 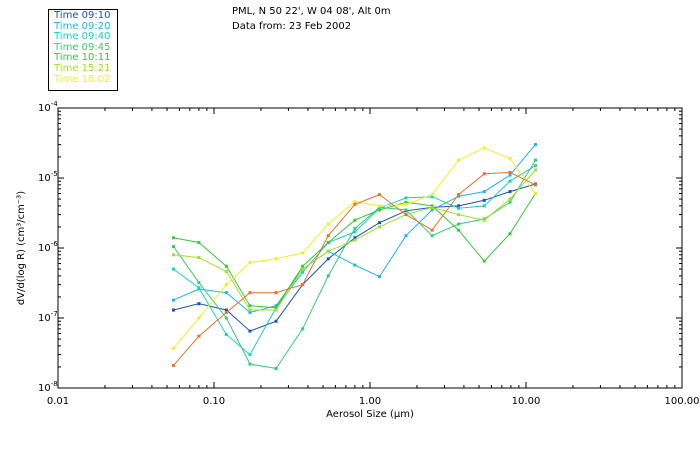 What do you see at coordinates (370, 414) in the screenshot?
I see `x-axis-label: Aerosol Size (µm)` at bounding box center [370, 414].